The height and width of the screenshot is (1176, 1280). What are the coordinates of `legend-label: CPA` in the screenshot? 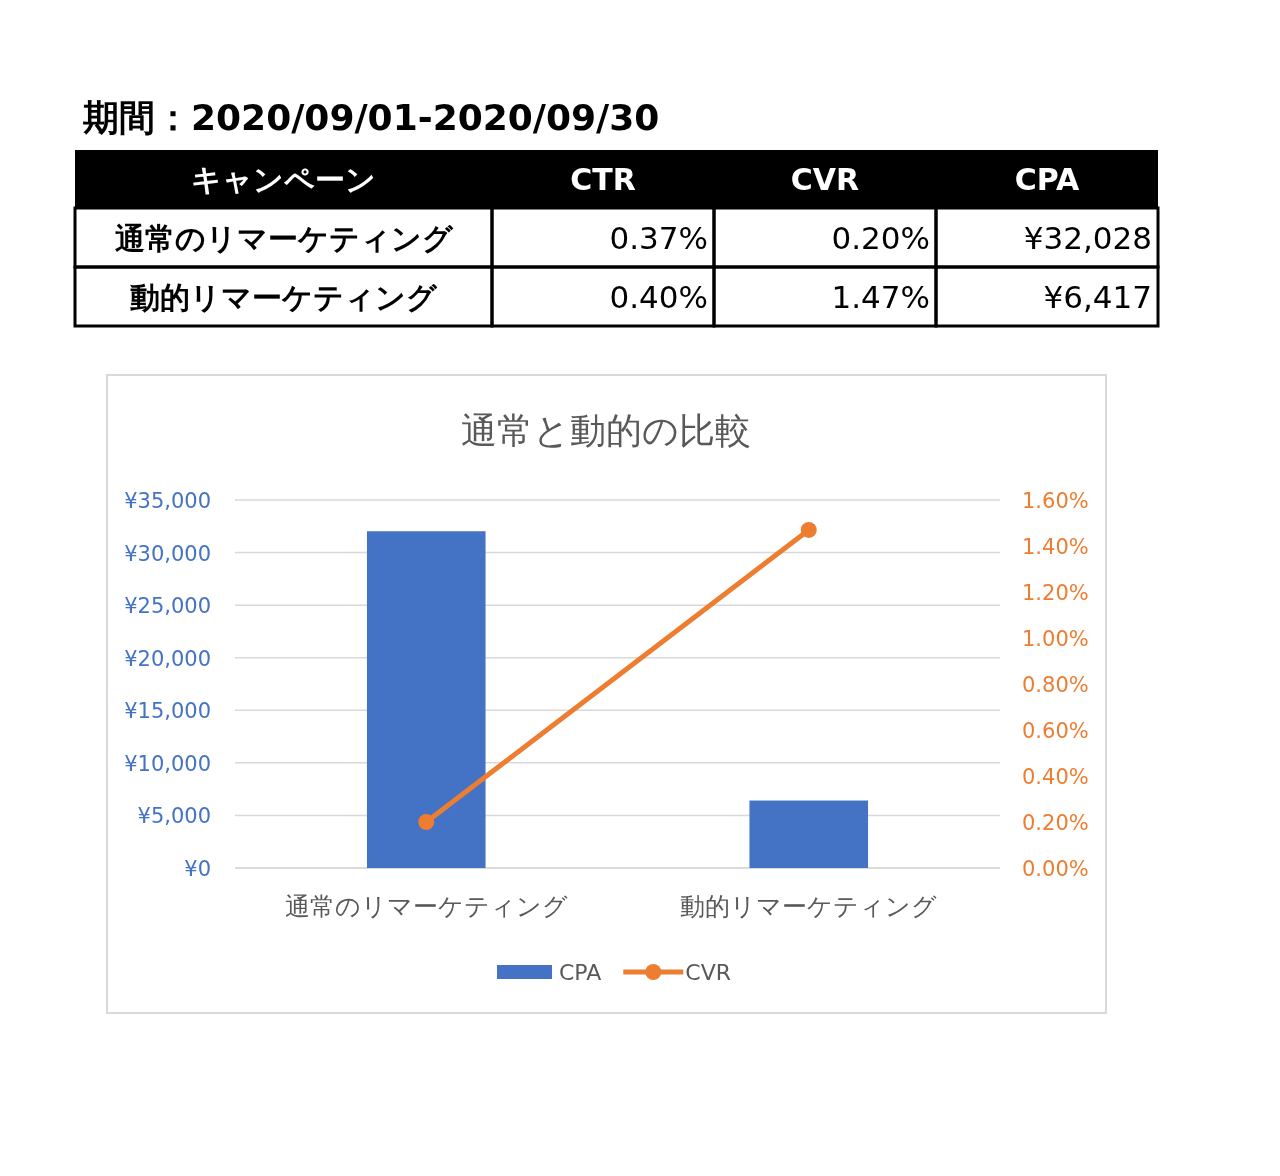 It's located at (580, 972).